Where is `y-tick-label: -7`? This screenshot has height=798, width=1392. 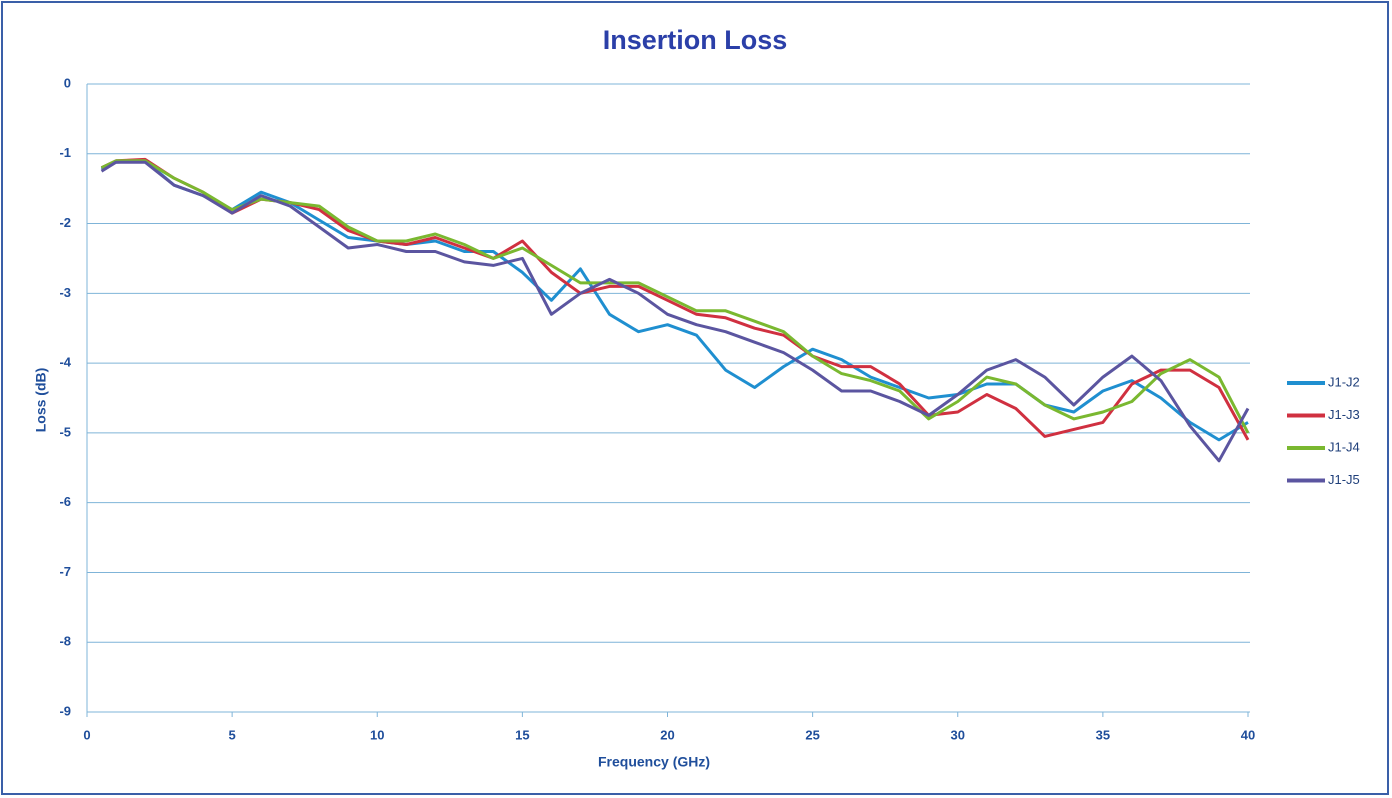
y-tick-label: -7 is located at coordinates (65, 571).